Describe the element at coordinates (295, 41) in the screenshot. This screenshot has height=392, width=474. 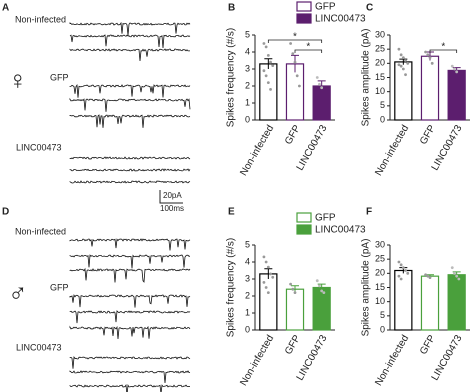
I see `significance-bracket` at that location.